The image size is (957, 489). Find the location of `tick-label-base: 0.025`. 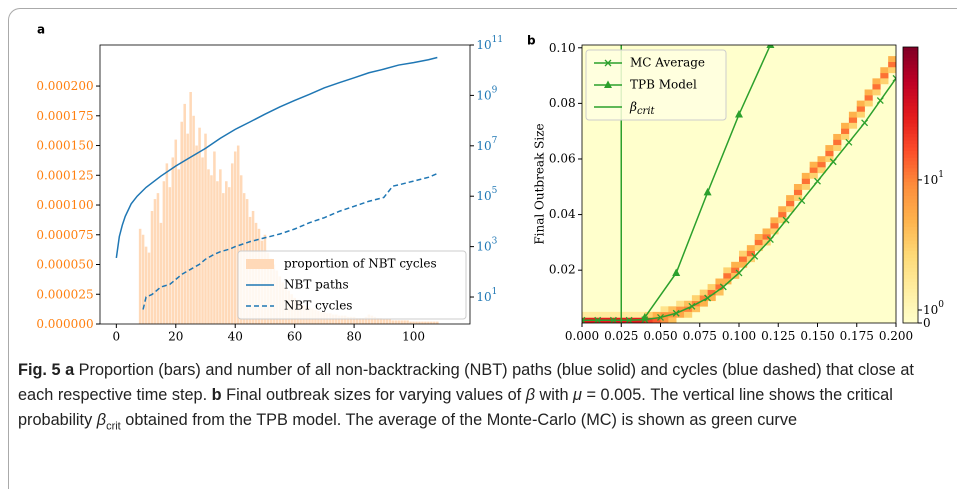

tick-label-base: 0.025 is located at coordinates (621, 336).